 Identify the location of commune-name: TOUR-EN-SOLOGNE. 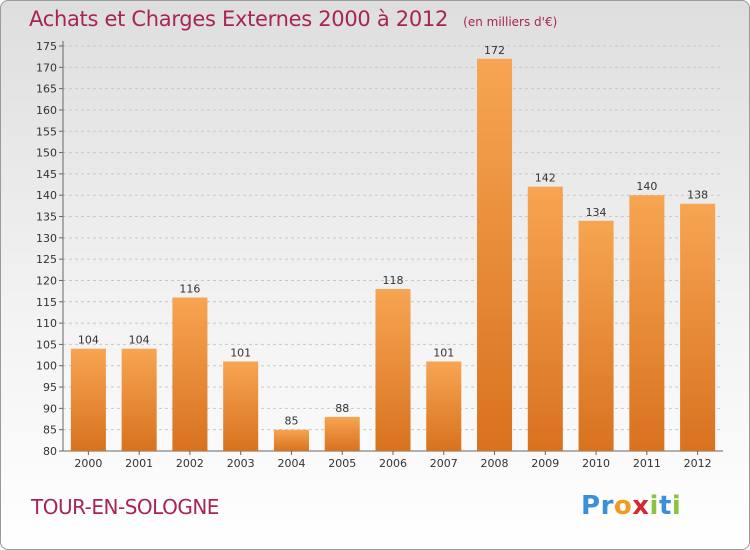
(125, 507).